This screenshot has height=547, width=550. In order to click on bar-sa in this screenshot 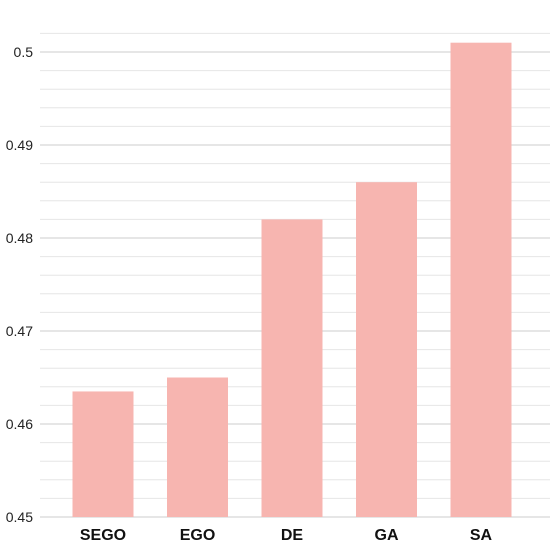, I will do `click(481, 279)`.